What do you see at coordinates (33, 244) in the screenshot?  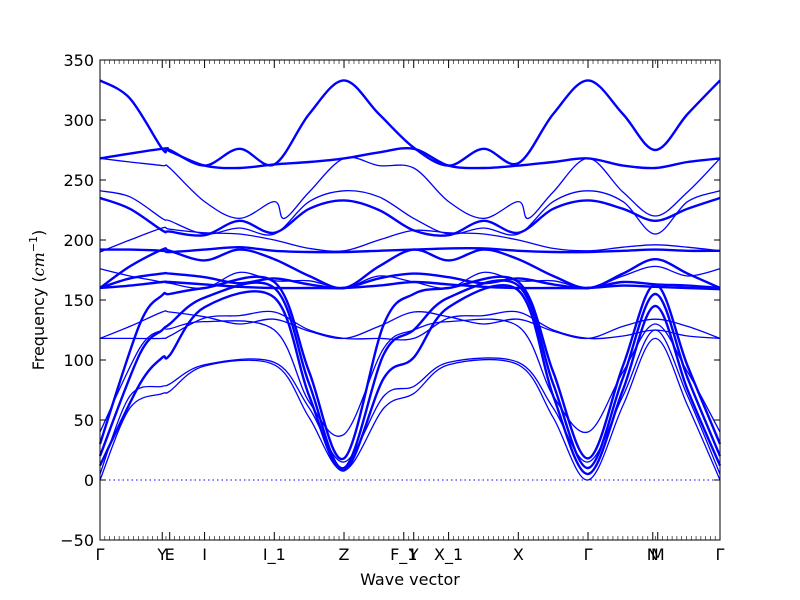 I see `y-axis-label-exp: −1` at bounding box center [33, 244].